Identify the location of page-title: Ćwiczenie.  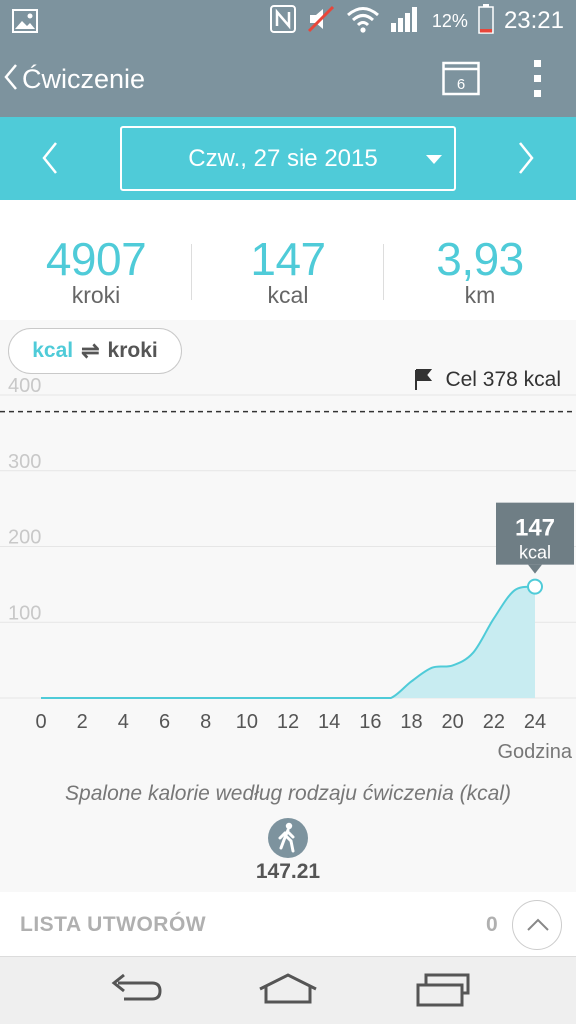
(84, 79).